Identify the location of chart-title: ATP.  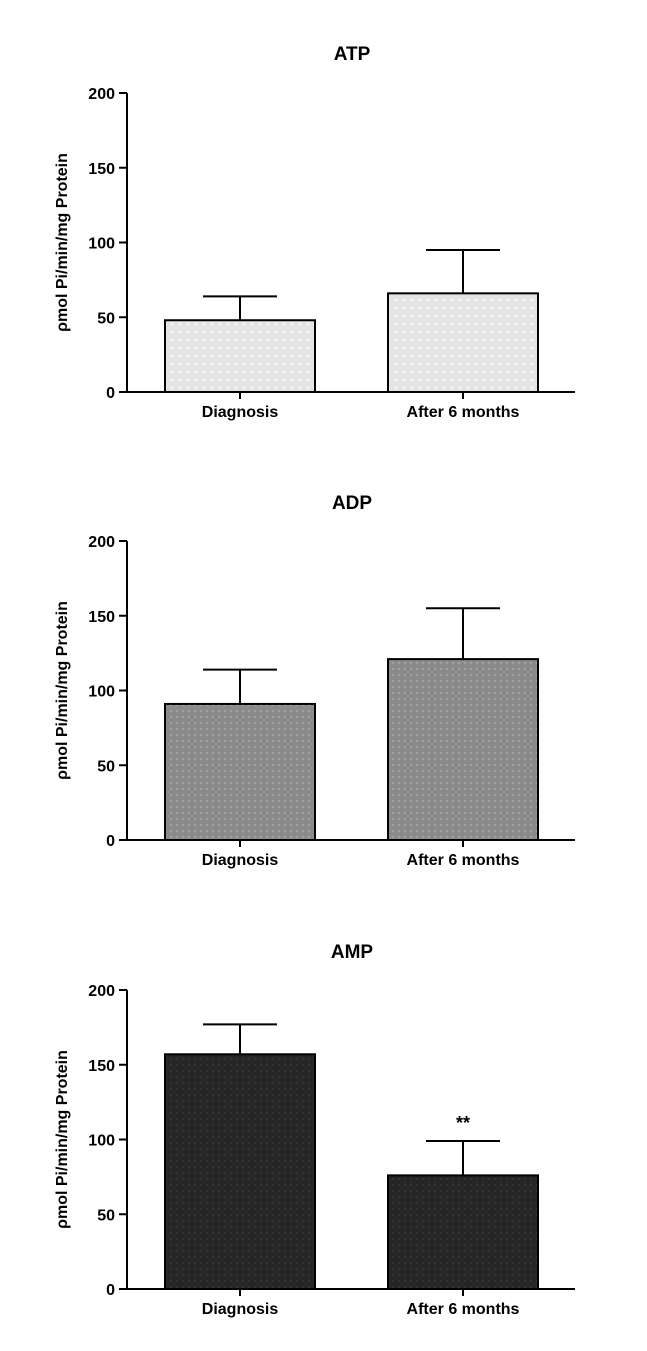
(352, 54).